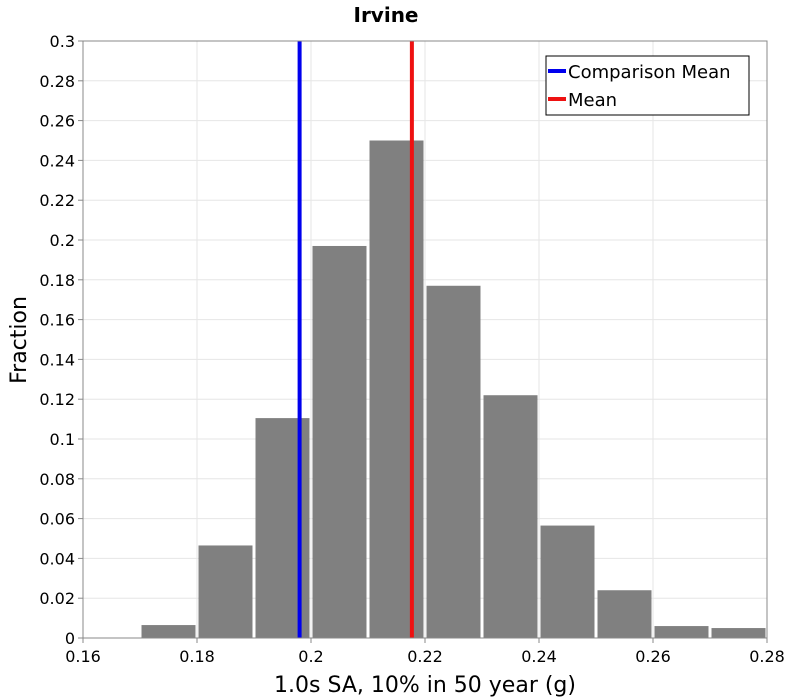 This screenshot has width=800, height=700. I want to click on y-tick-label: 0.26, so click(57, 121).